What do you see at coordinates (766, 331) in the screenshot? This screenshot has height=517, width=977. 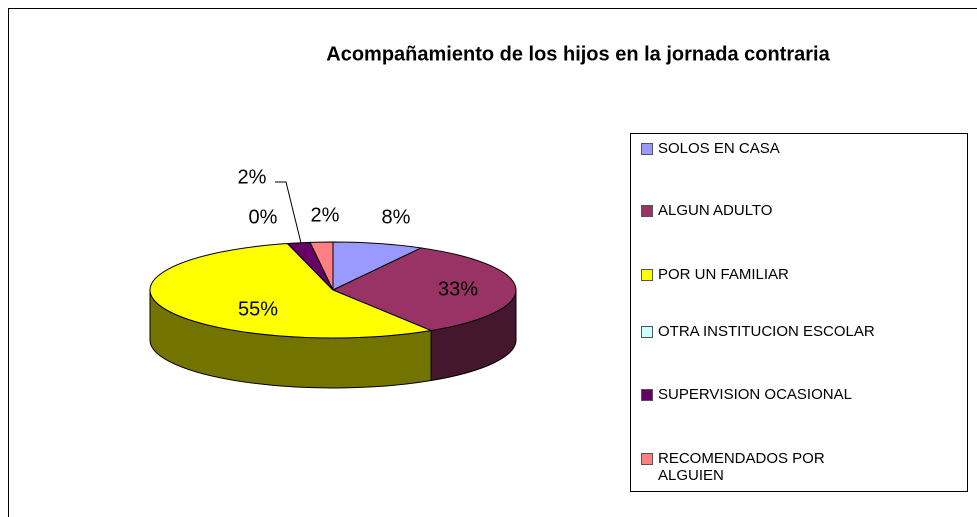 I see `legend-label: OTRA INSTITUCION ESCOLAR` at bounding box center [766, 331].